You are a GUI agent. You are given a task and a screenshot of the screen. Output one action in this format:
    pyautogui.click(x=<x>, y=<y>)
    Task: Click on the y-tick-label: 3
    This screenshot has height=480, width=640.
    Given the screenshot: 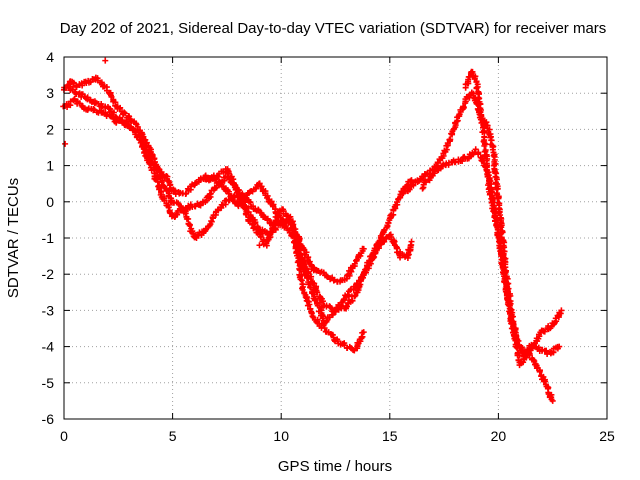 What is the action you would take?
    pyautogui.click(x=50, y=93)
    